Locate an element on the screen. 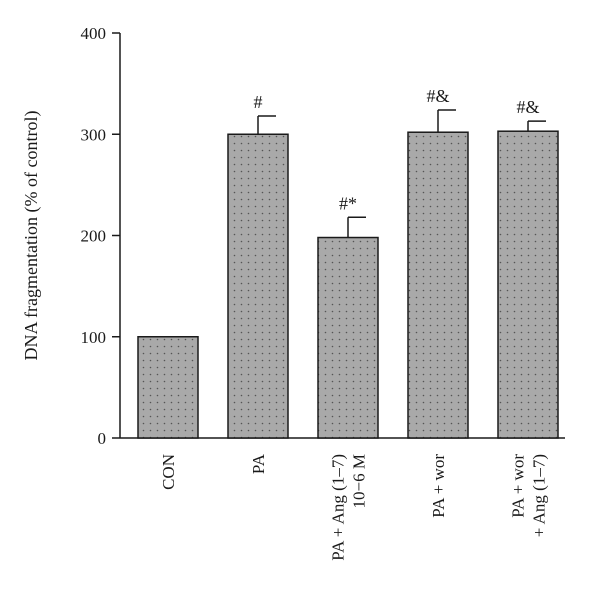 Image resolution: width=600 pixels, height=608 pixels. category-label: 10−6 M is located at coordinates (359, 481).